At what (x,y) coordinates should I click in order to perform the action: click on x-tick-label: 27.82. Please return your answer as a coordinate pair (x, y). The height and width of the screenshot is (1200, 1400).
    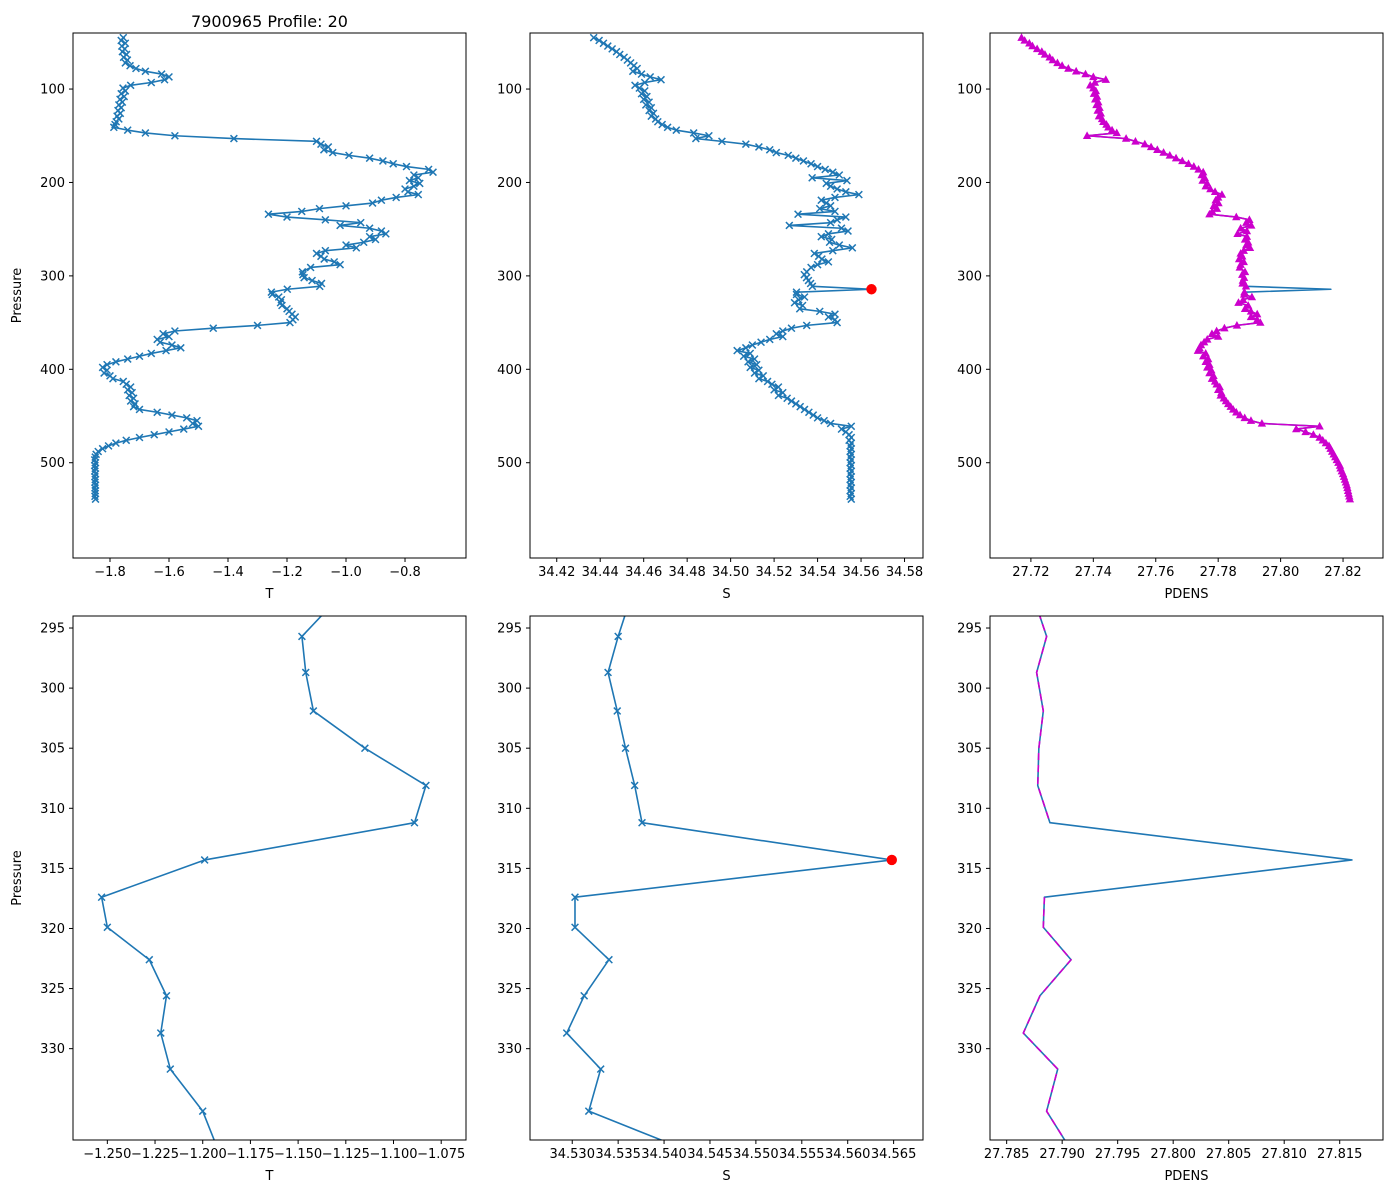
    Looking at the image, I should click on (1342, 572).